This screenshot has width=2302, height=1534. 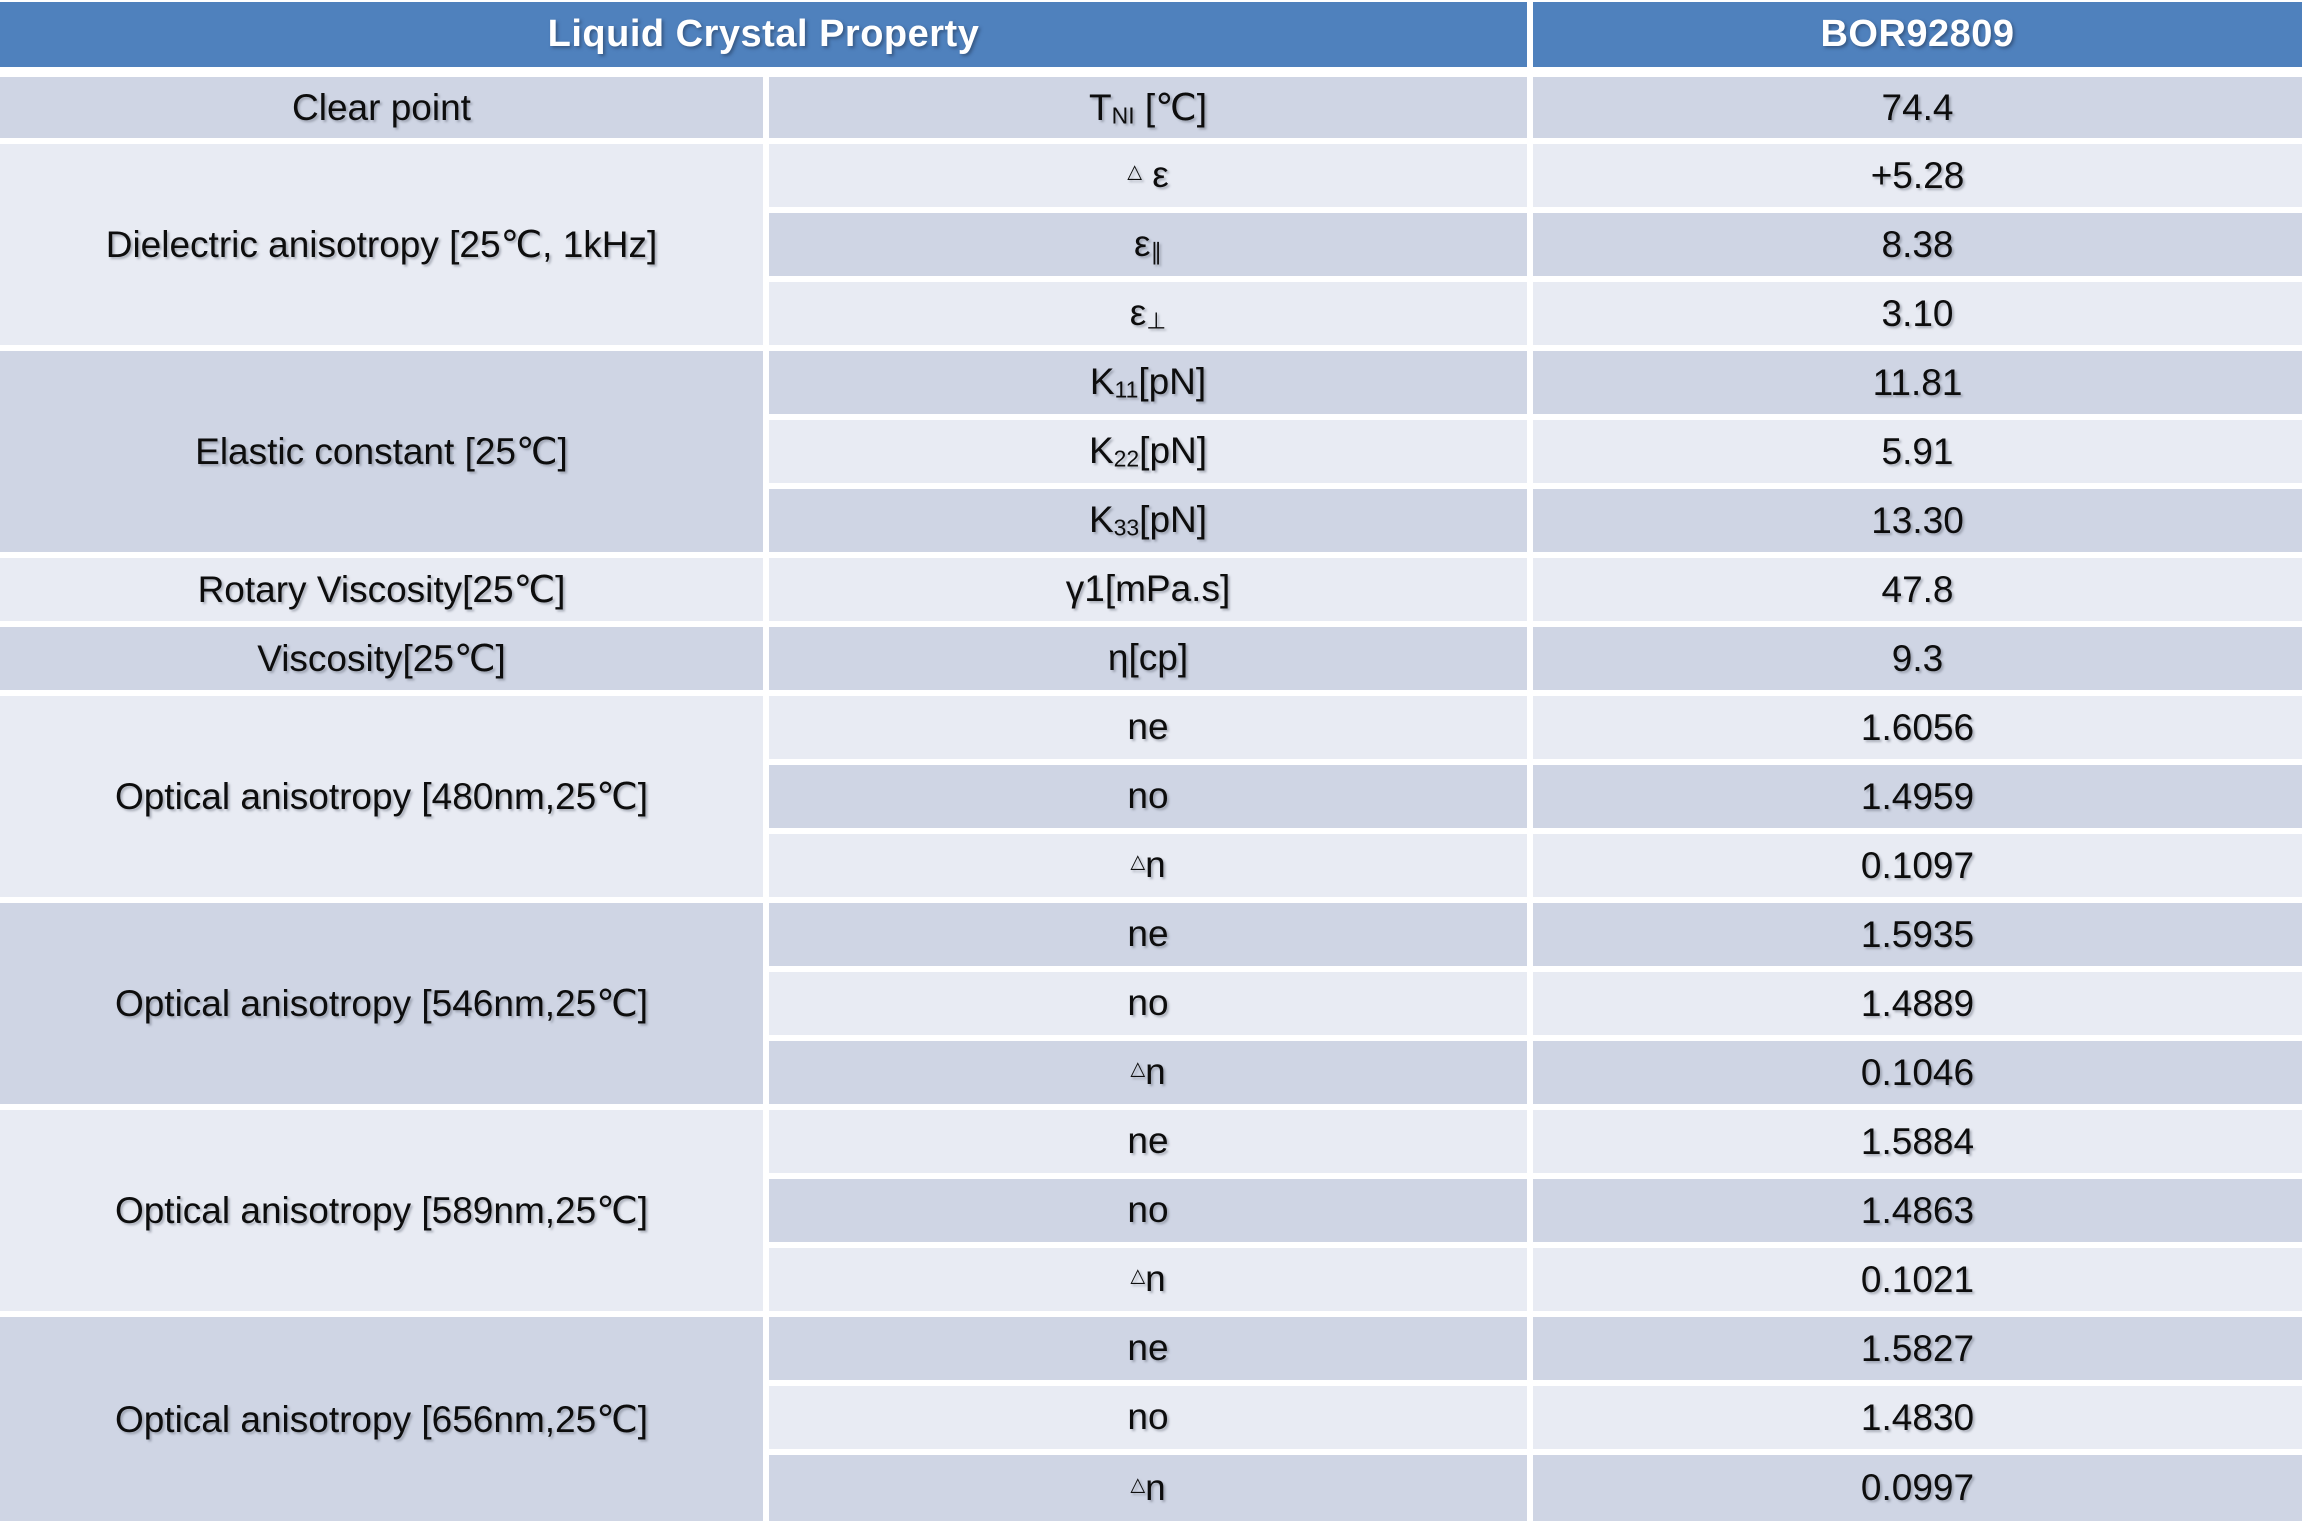 I want to click on value-cell: 5.91, so click(x=1914, y=451).